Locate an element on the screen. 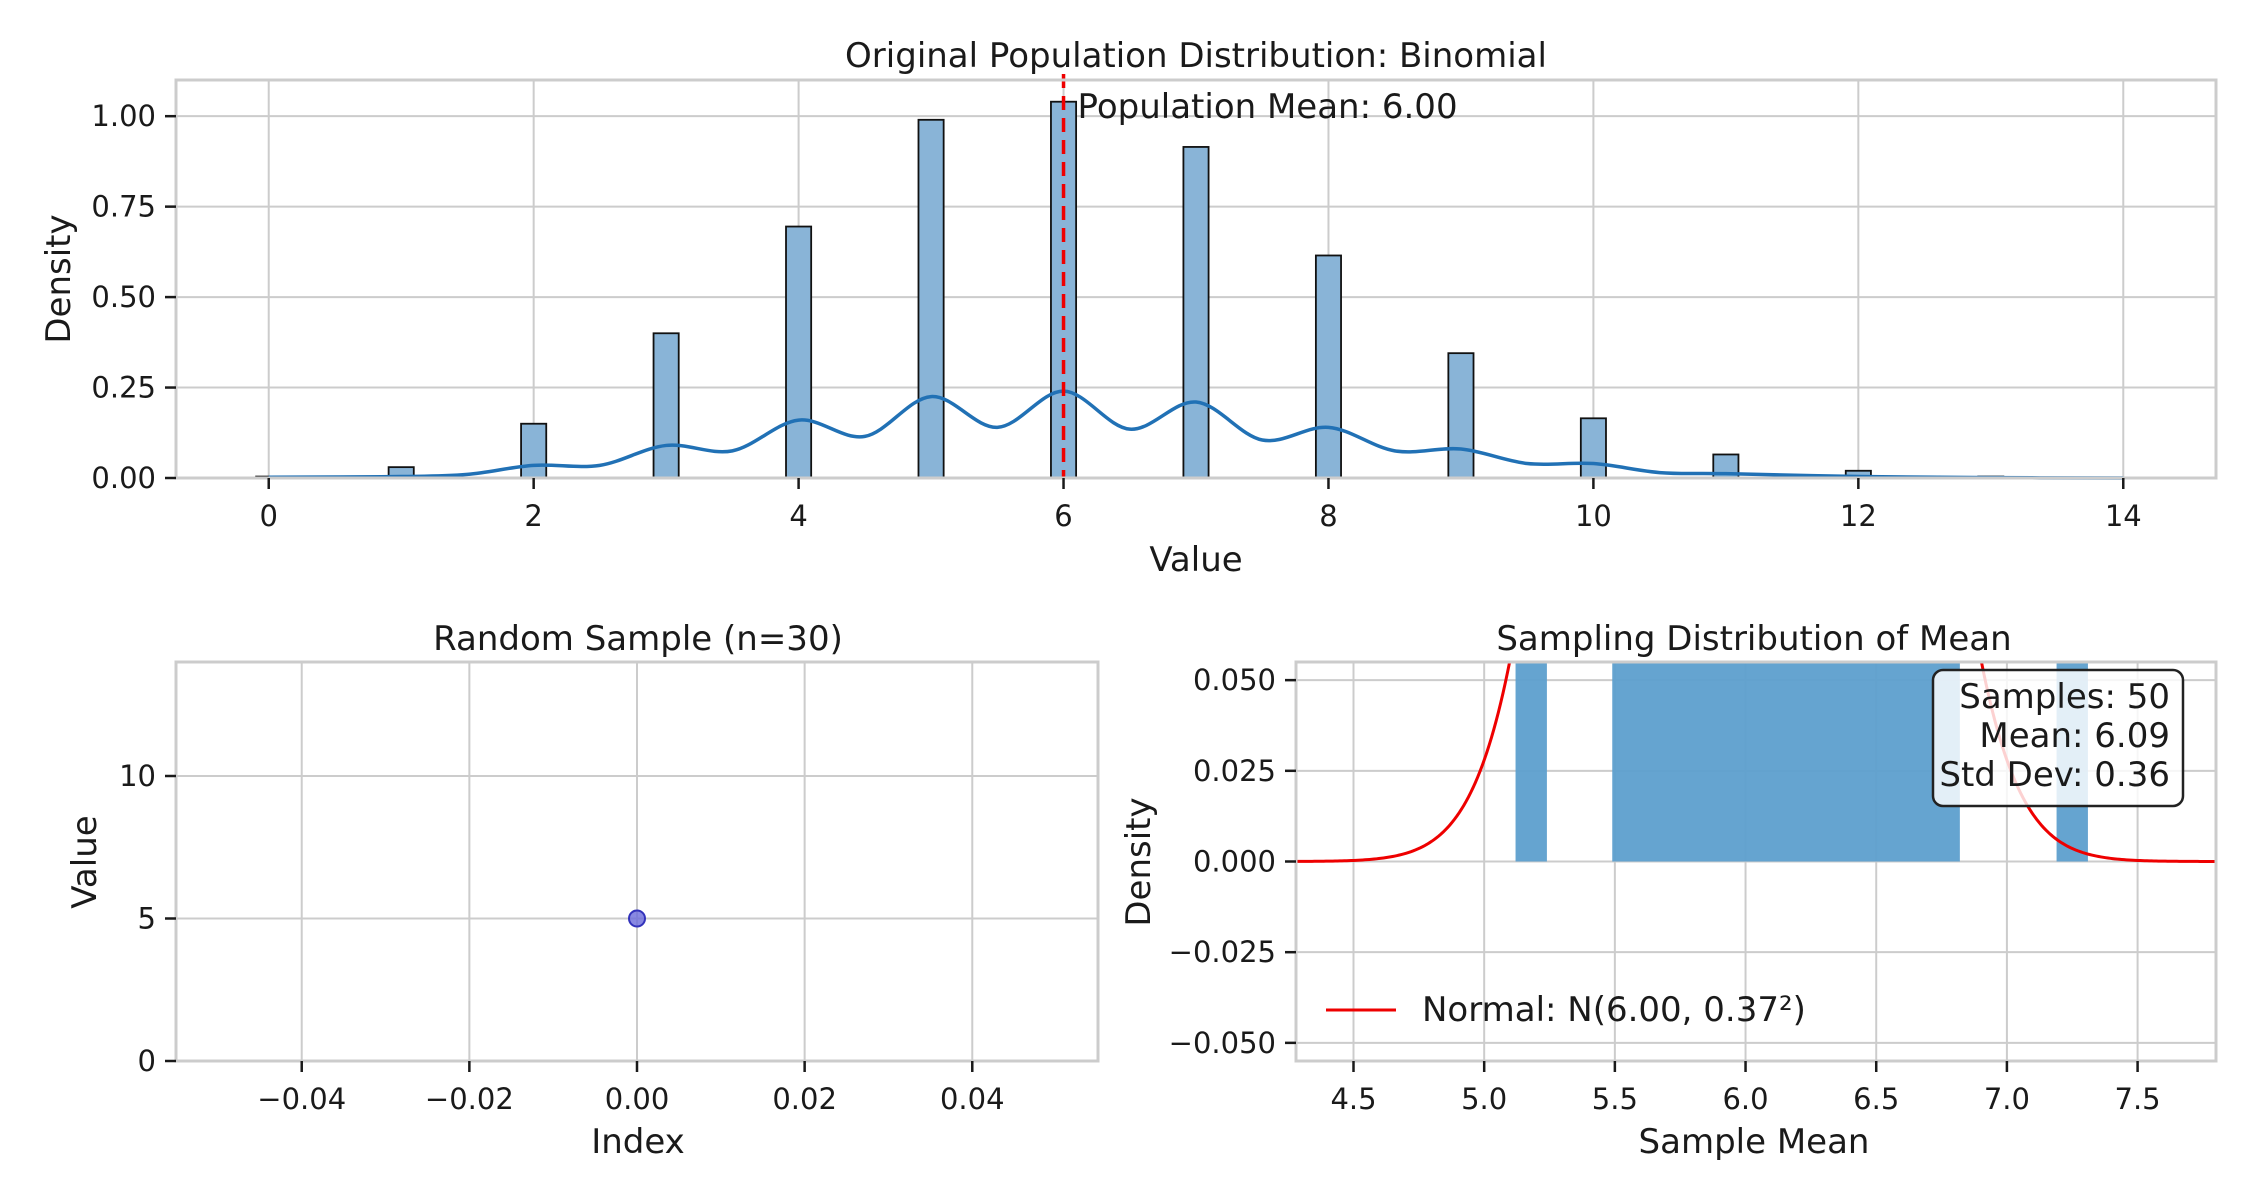  sampling-x-tick-label: 6.5 is located at coordinates (1876, 1099).